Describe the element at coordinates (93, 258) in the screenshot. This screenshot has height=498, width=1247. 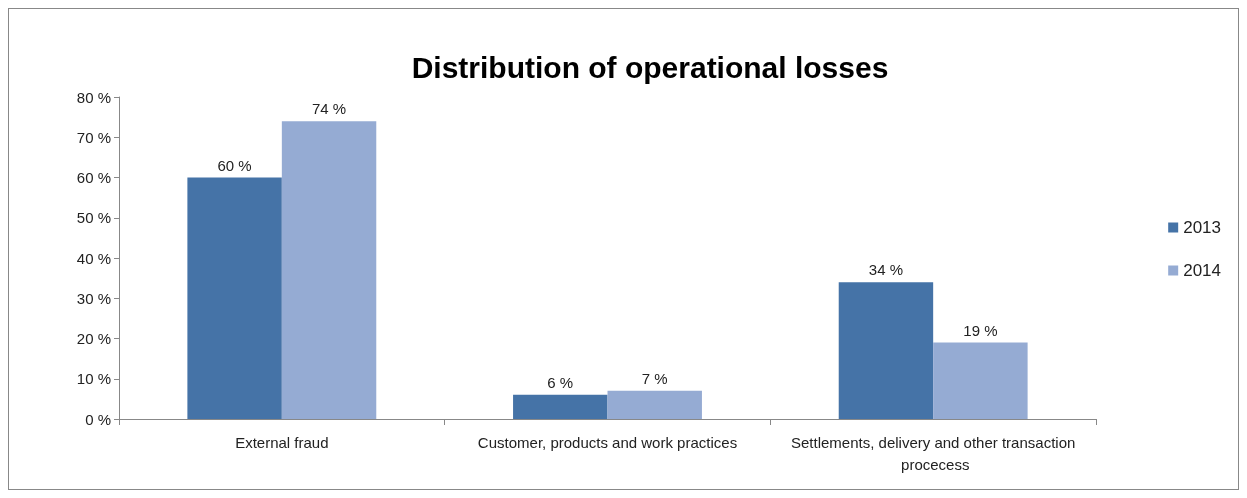
I see `y-tick-label: 40 %` at that location.